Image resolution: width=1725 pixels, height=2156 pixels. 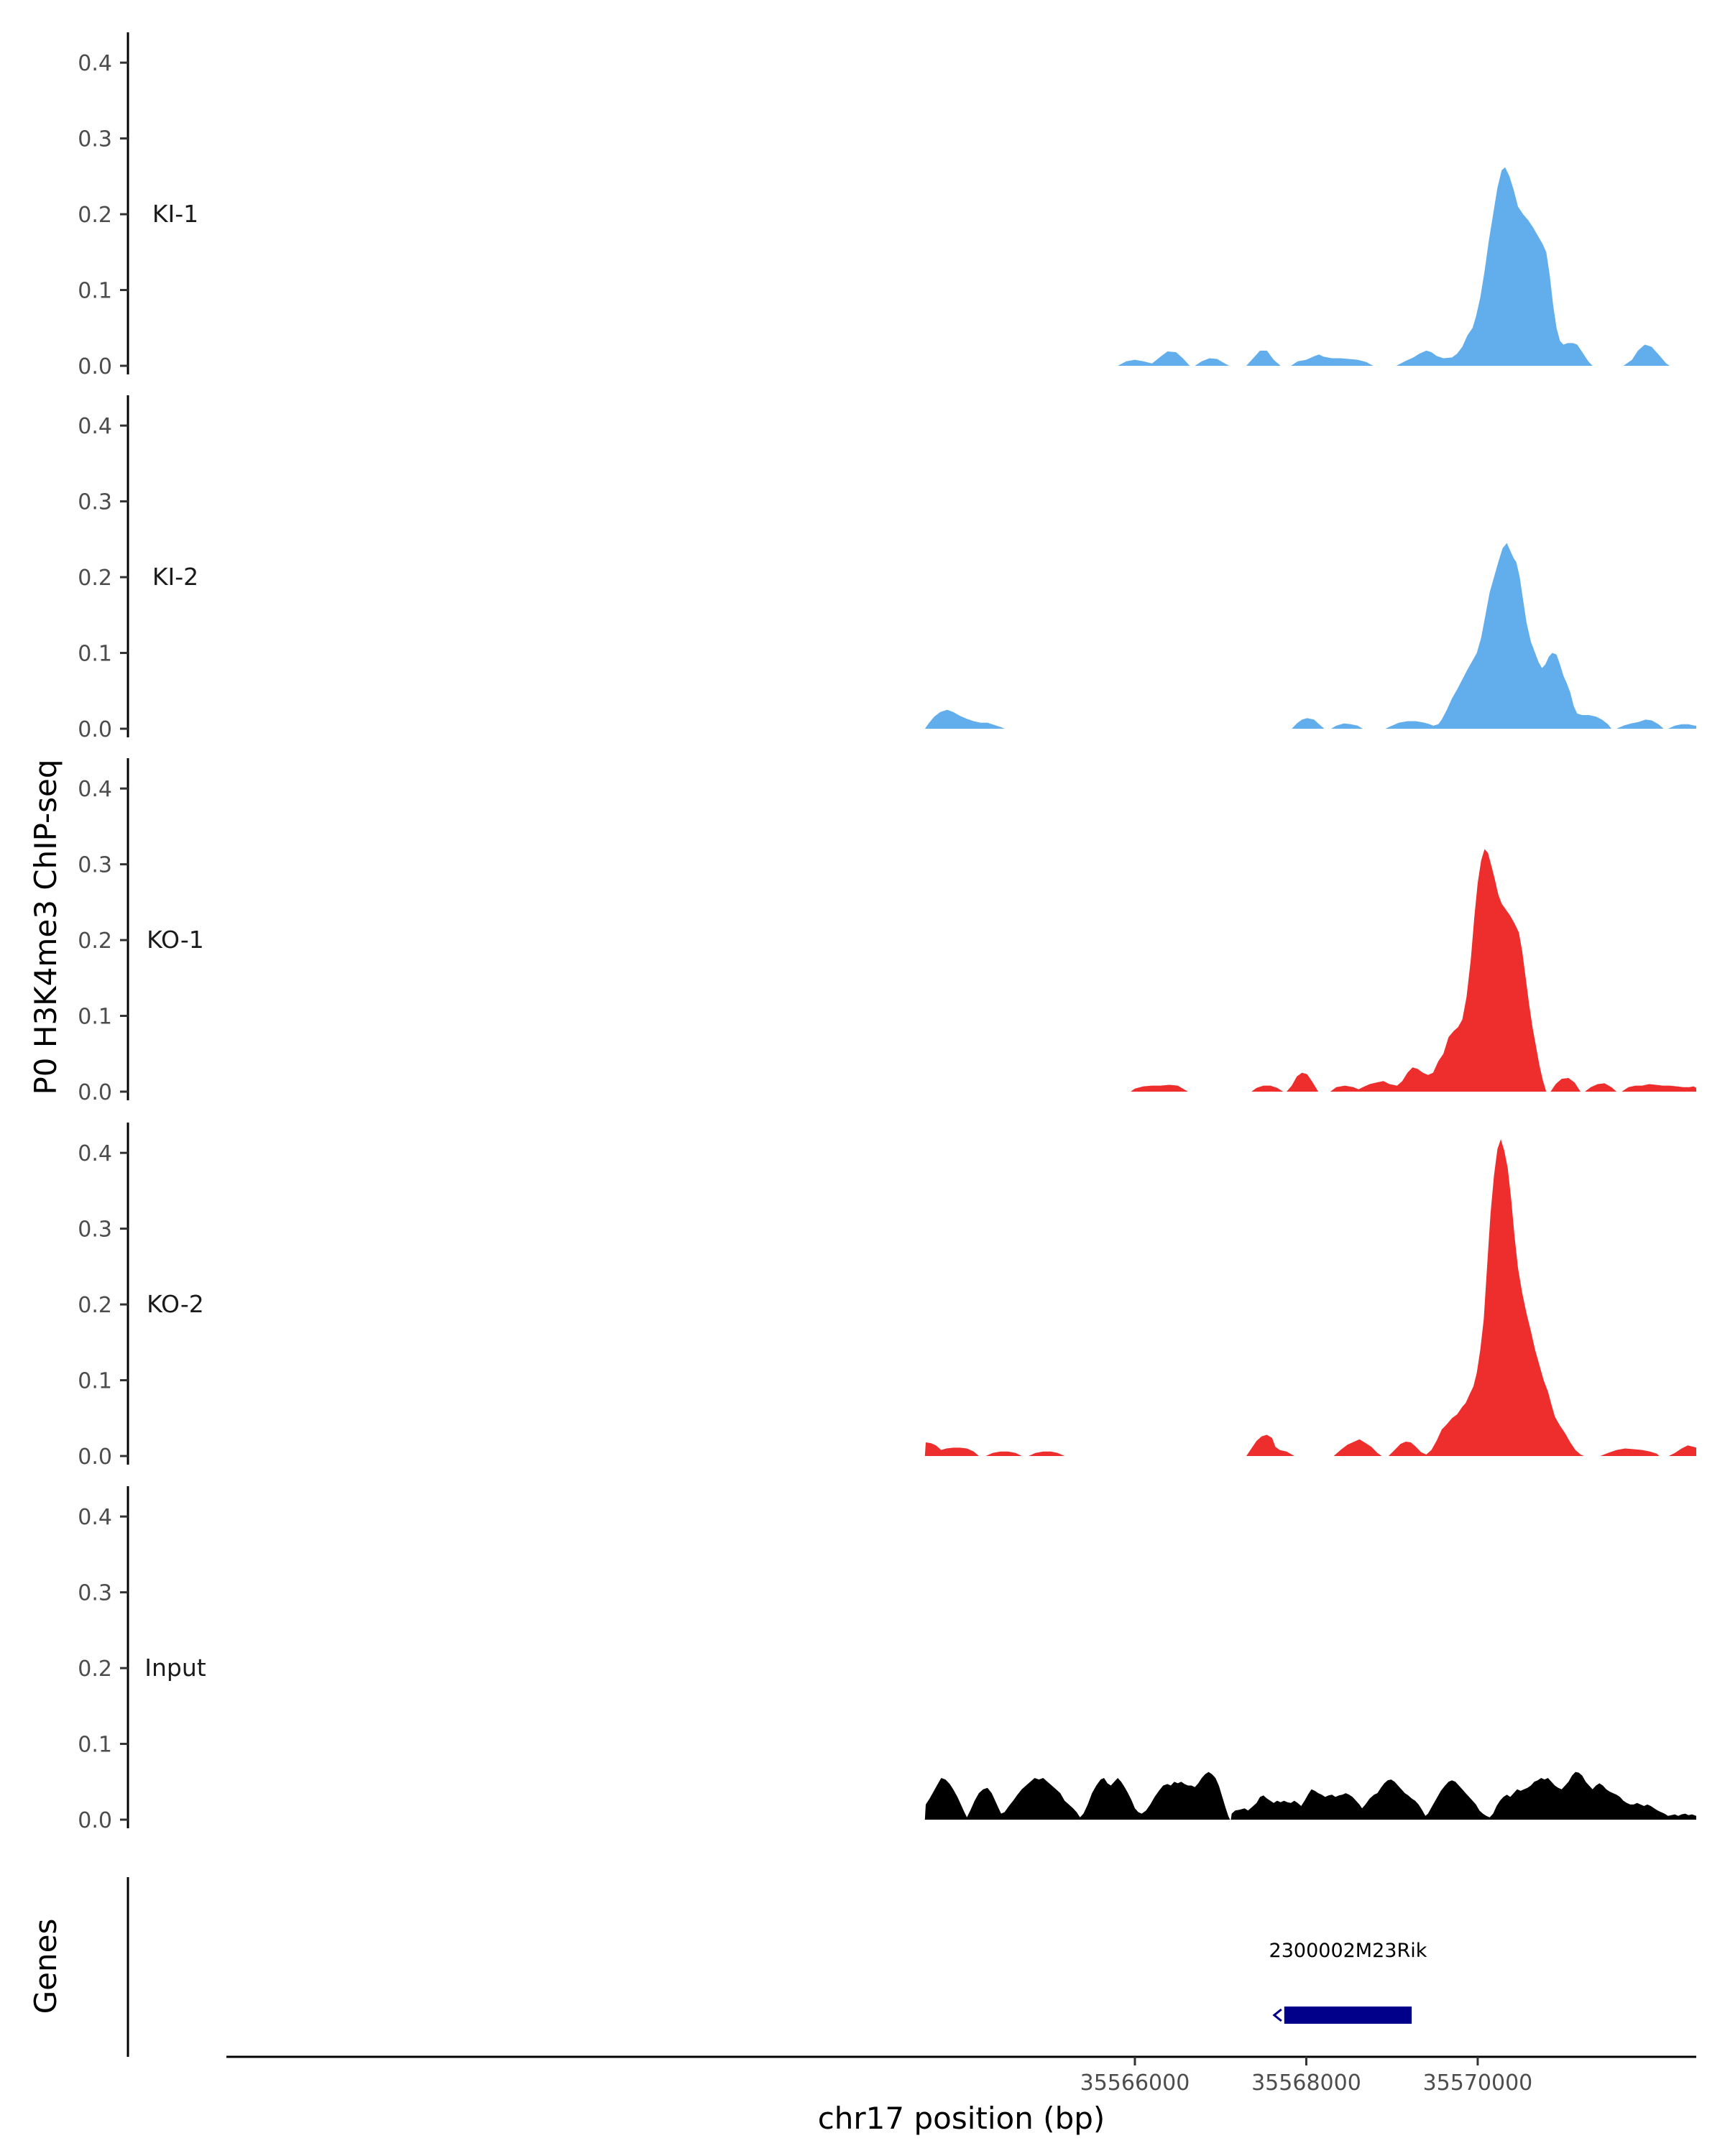 What do you see at coordinates (1348, 1982) in the screenshot?
I see `gene-2300002m23rik: 2300002M23Rik` at bounding box center [1348, 1982].